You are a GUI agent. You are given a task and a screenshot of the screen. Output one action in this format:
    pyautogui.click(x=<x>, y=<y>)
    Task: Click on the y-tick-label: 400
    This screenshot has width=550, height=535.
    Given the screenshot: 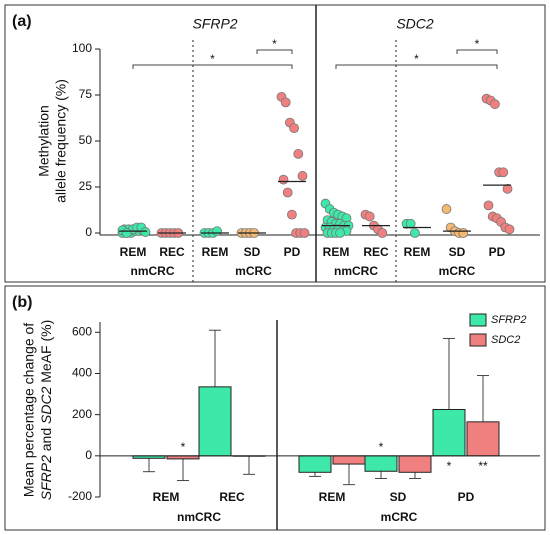 What is the action you would take?
    pyautogui.click(x=82, y=373)
    